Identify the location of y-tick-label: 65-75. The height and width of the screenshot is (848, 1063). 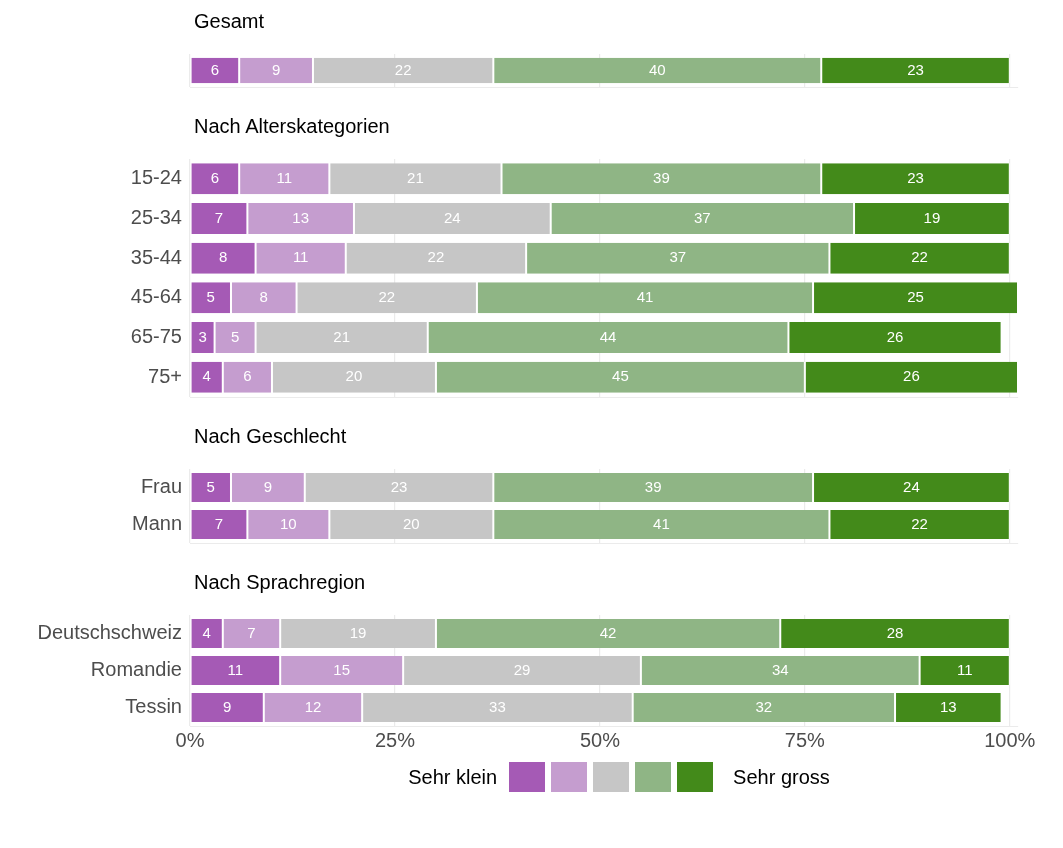
(156, 336).